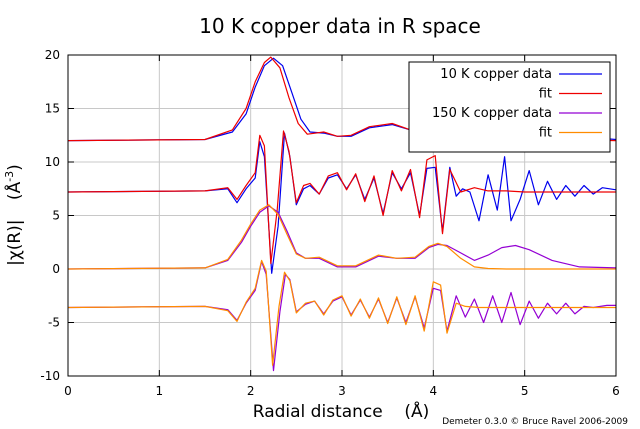 The width and height of the screenshot is (640, 429). Describe the element at coordinates (50, 376) in the screenshot. I see `y-tick-label: -10` at that location.